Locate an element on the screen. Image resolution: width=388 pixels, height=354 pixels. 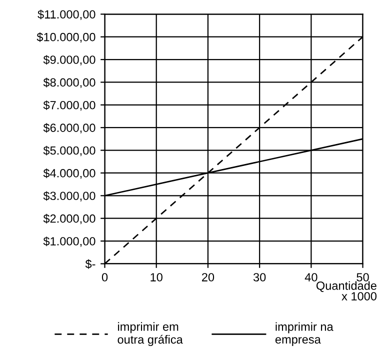
y-tick-label: $9.000,00 is located at coordinates (69, 60).